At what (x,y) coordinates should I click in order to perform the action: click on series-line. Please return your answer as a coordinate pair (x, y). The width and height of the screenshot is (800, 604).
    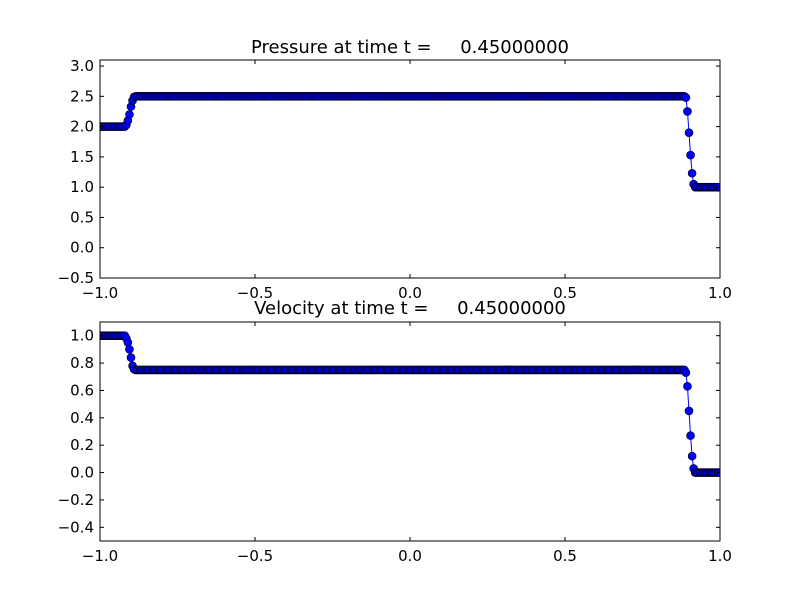
    Looking at the image, I should click on (410, 141).